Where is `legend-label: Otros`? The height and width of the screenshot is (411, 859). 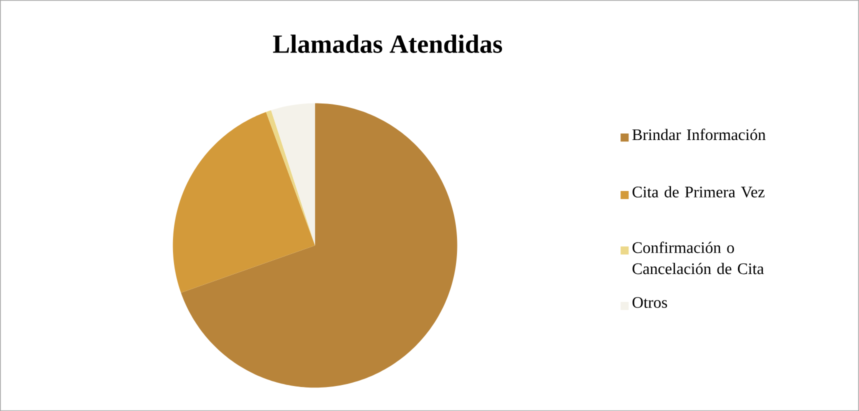 legend-label: Otros is located at coordinates (650, 302).